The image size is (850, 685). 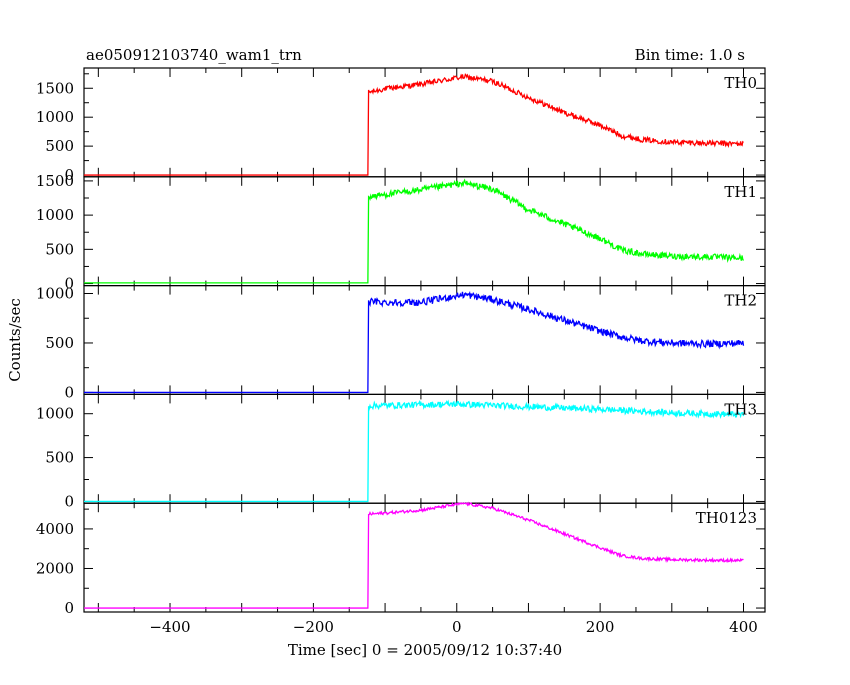 I want to click on series-line-th0, so click(x=414, y=124).